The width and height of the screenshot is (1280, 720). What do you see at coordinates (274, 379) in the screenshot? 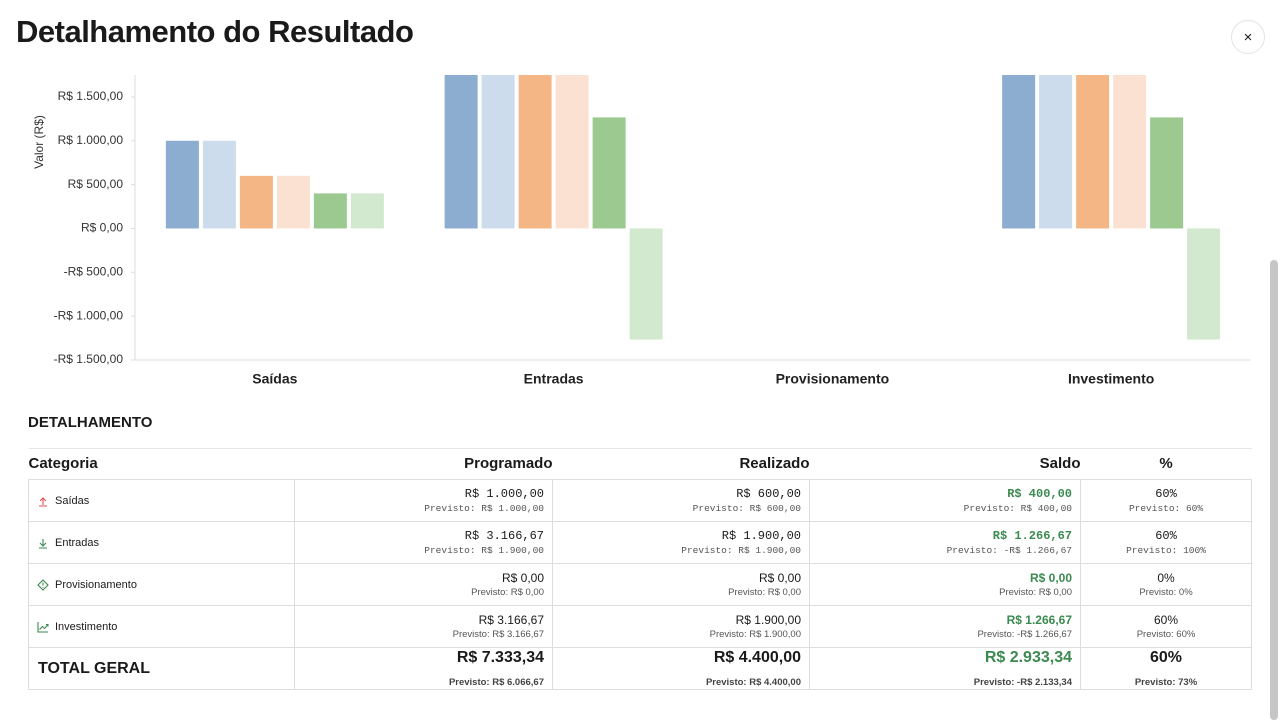
I see `x-tick-label: Saídas` at bounding box center [274, 379].